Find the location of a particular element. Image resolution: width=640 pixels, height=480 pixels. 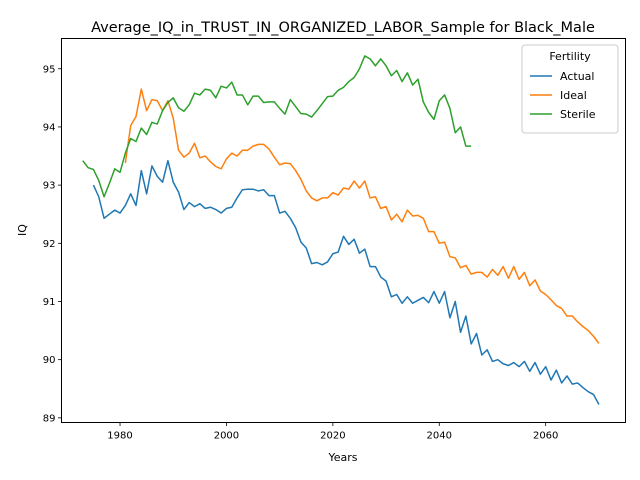

y-tick-label: 93 is located at coordinates (49, 186).